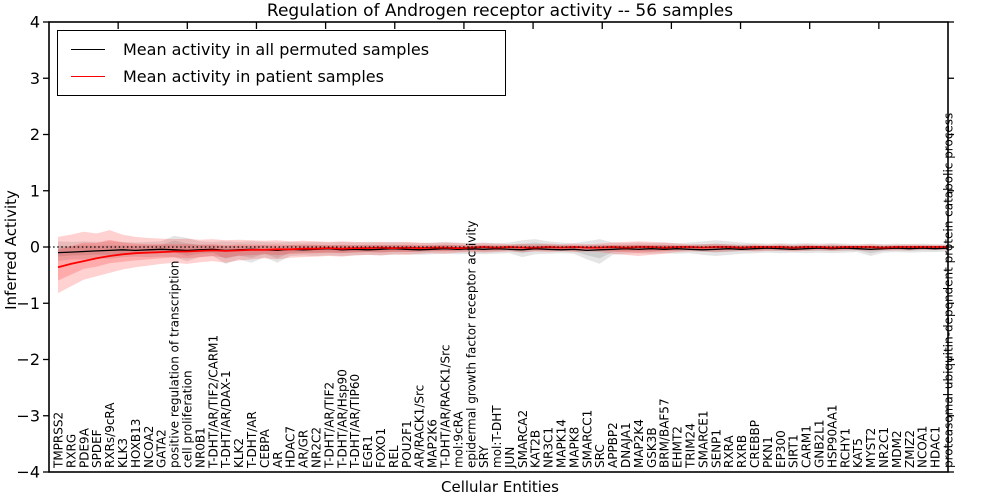 Image resolution: width=1000 pixels, height=500 pixels. What do you see at coordinates (497, 436) in the screenshot?
I see `x-category-label: mol:T-DHT` at bounding box center [497, 436].